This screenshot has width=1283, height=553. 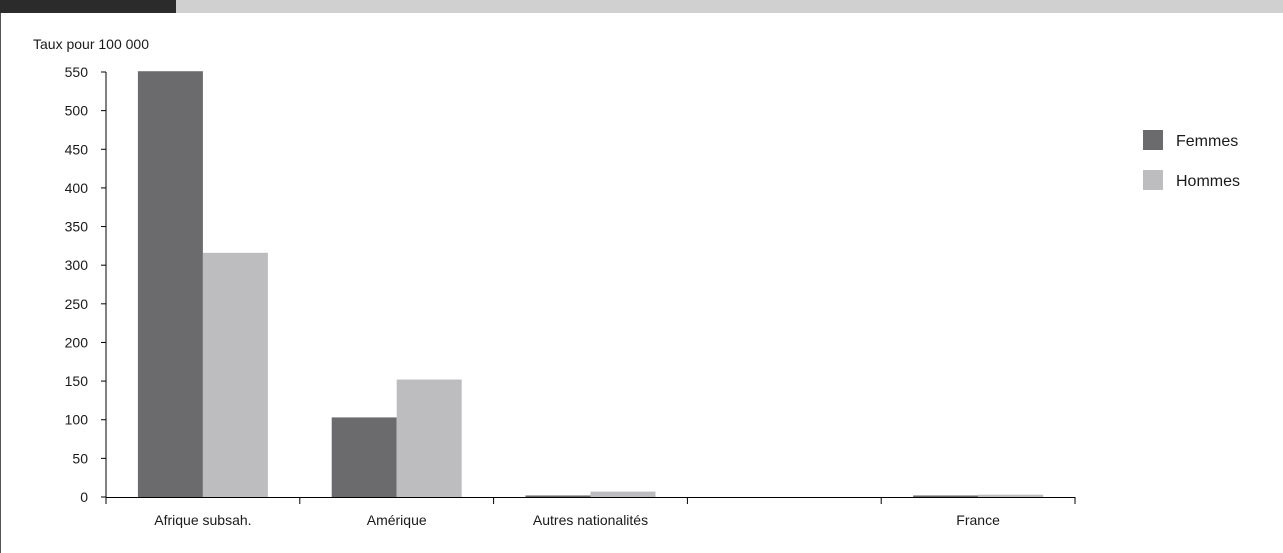 What do you see at coordinates (77, 227) in the screenshot?
I see `y-tick-label: 350` at bounding box center [77, 227].